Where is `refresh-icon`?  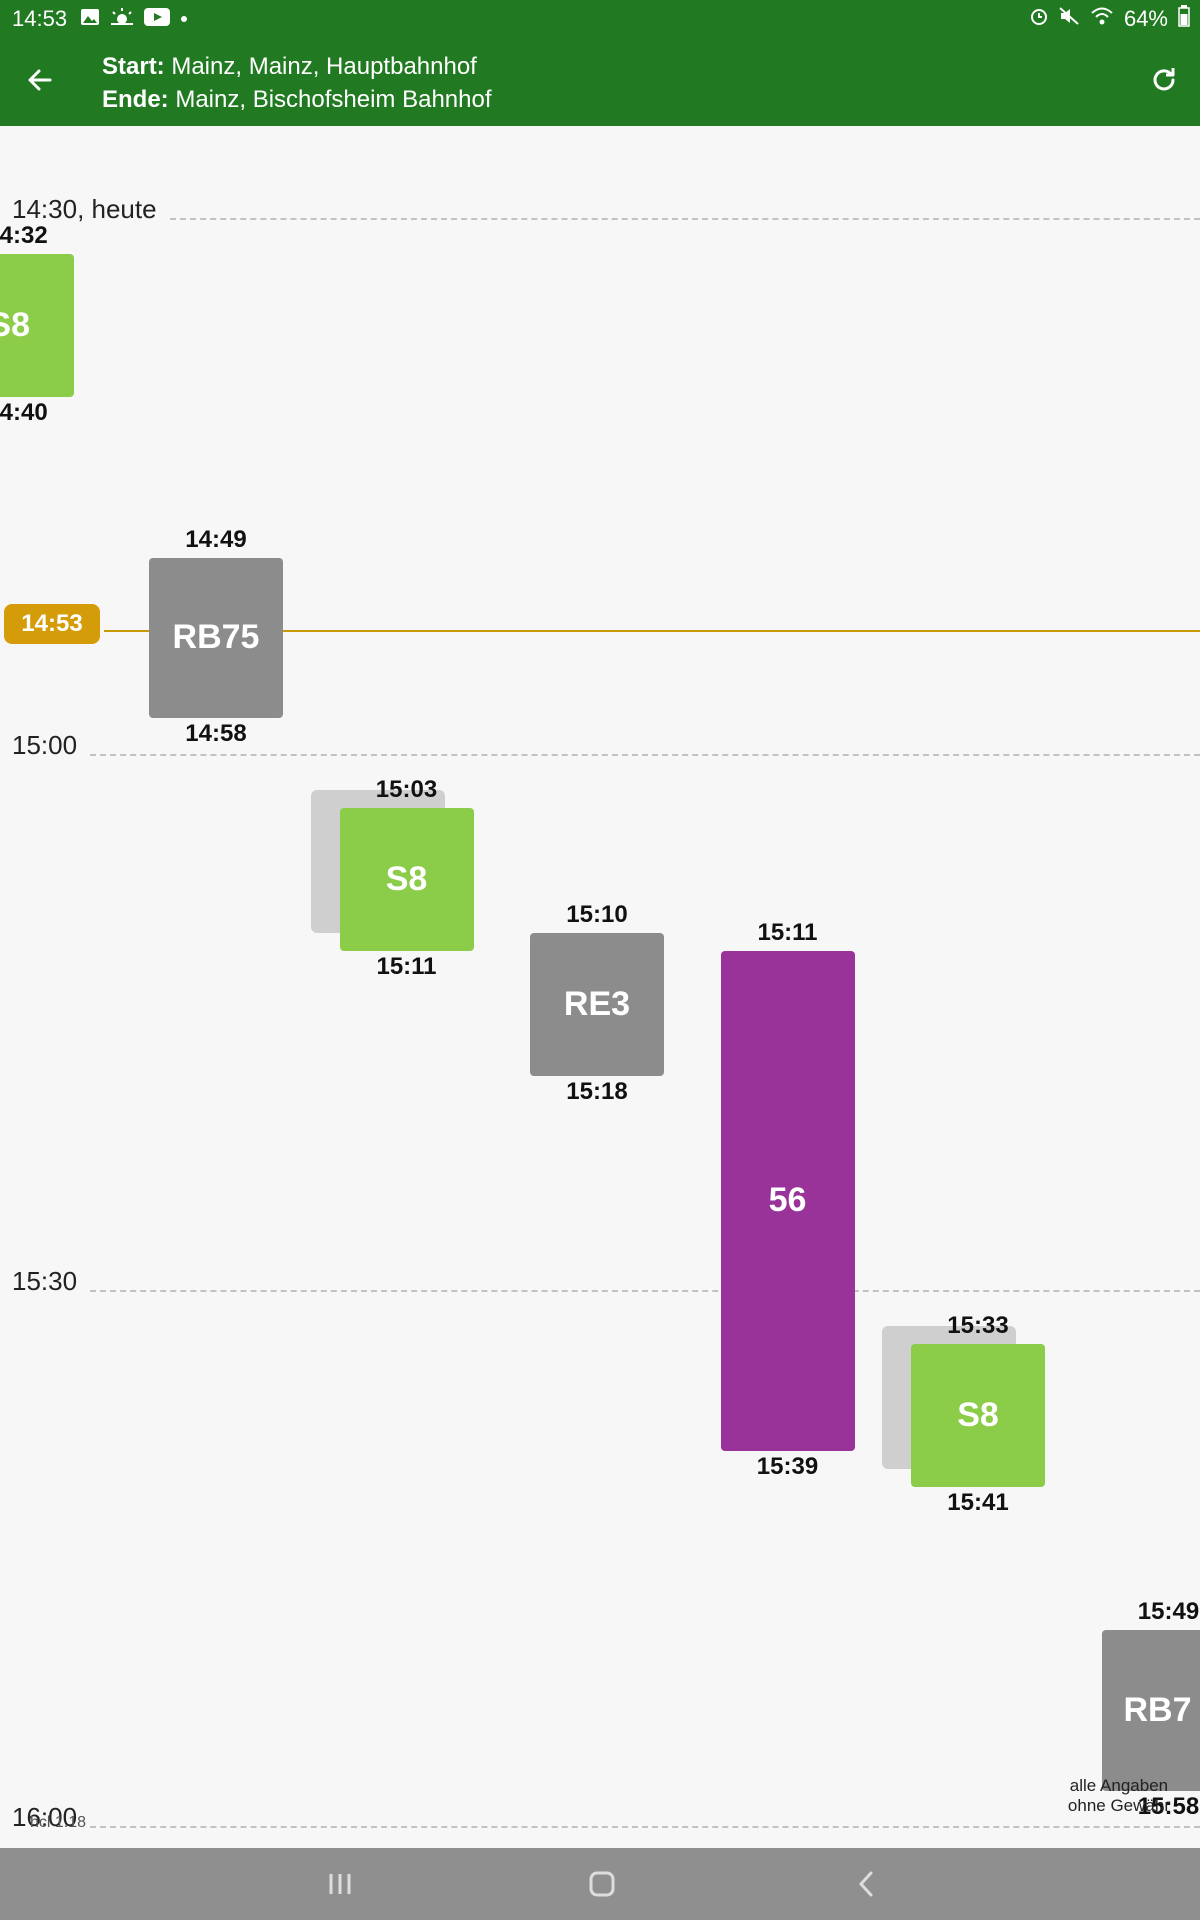
refresh-icon is located at coordinates (1164, 79).